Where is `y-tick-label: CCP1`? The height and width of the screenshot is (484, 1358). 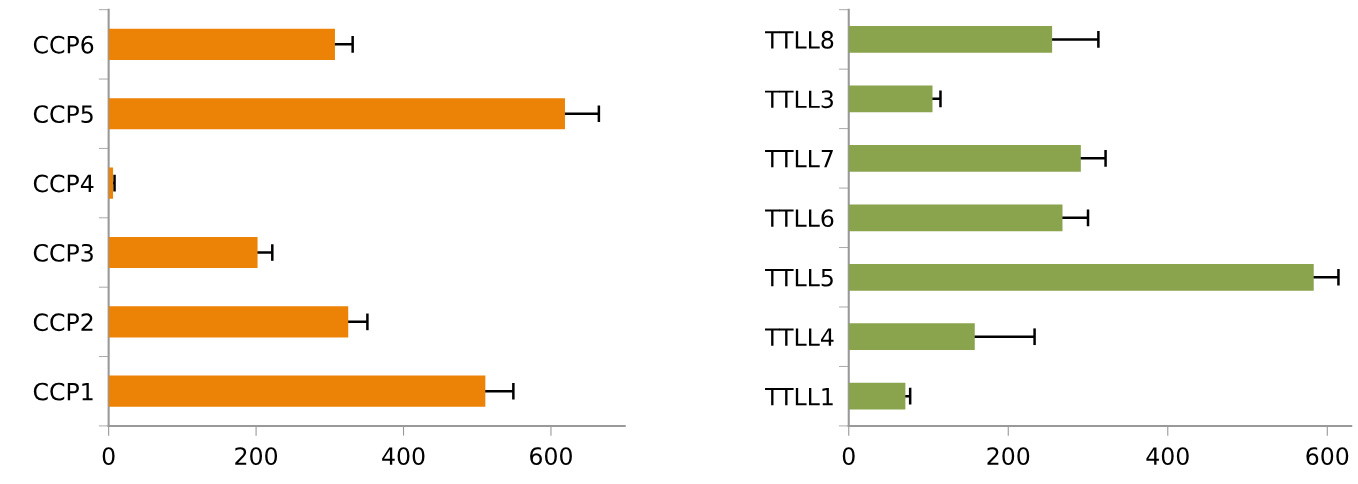
y-tick-label: CCP1 is located at coordinates (63, 391).